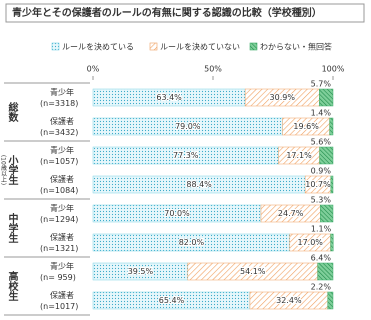 Image resolution: width=371 pixels, height=320 pixels. I want to click on value-label: 24.7%, so click(291, 213).